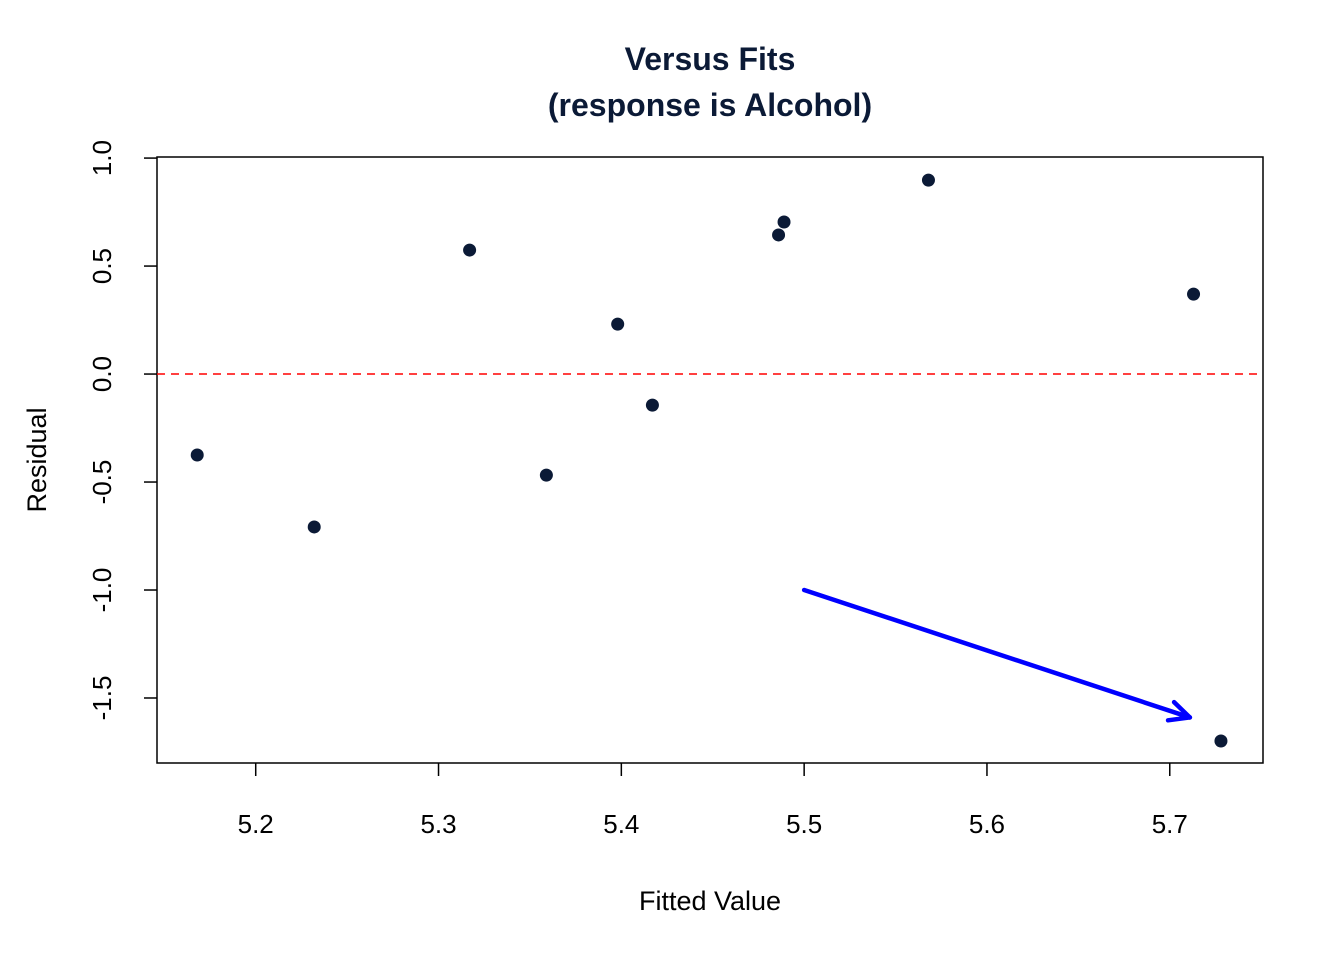 This screenshot has height=960, width=1344. Describe the element at coordinates (102, 482) in the screenshot. I see `y-tick-label: -0.5` at that location.